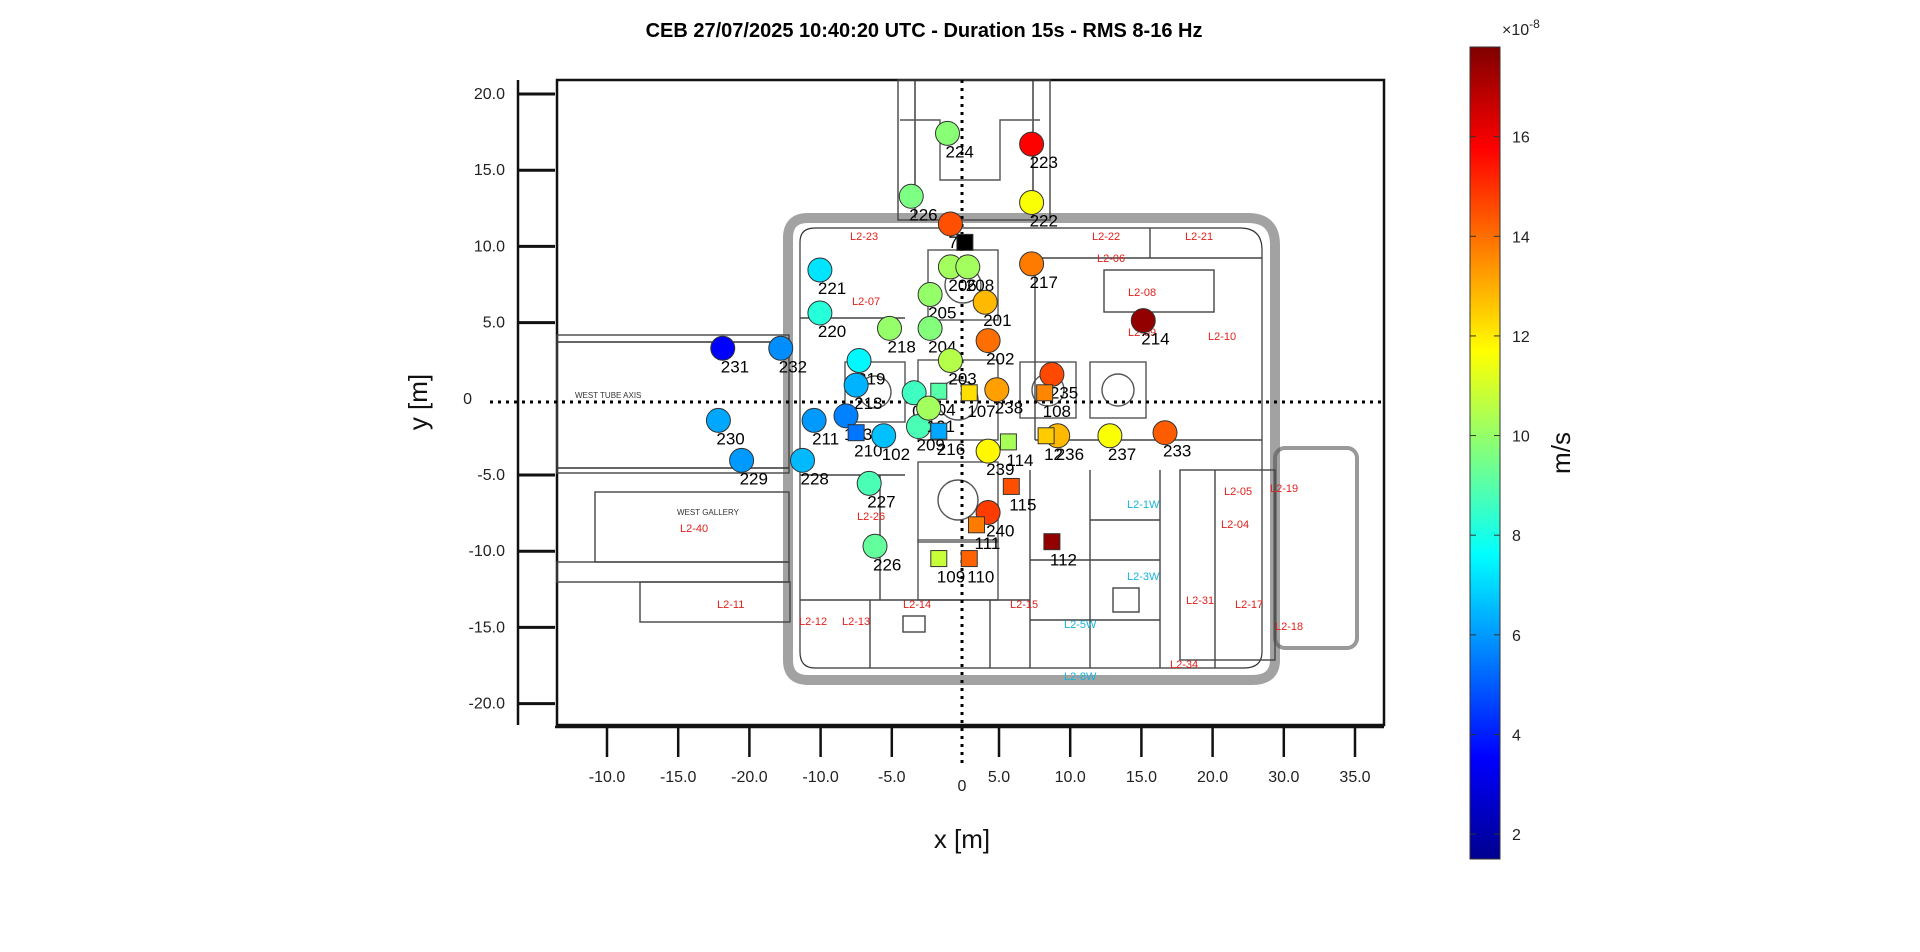 Image resolution: width=1920 pixels, height=952 pixels. Describe the element at coordinates (1142, 293) in the screenshot. I see `room-label: L2-08` at that location.